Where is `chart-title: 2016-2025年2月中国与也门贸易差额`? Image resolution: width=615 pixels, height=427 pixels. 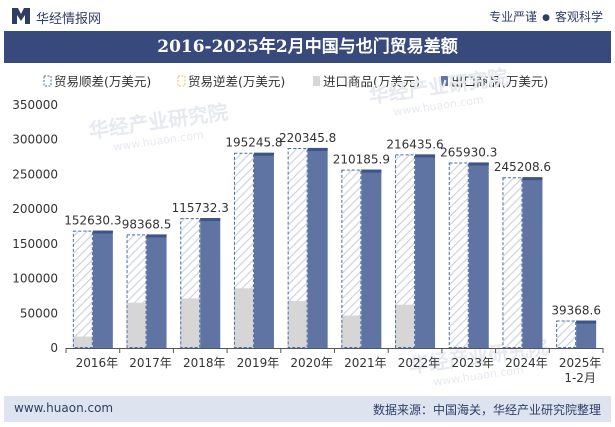 chart-title: 2016-2025年2月中国与也门贸易差额 is located at coordinates (307, 47).